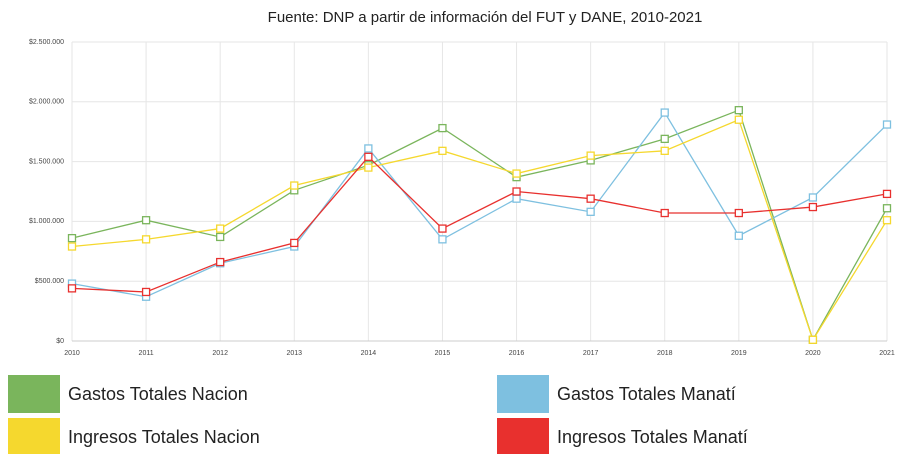 This screenshot has height=454, width=897. Describe the element at coordinates (591, 353) in the screenshot. I see `x-tick-label: 2017` at that location.